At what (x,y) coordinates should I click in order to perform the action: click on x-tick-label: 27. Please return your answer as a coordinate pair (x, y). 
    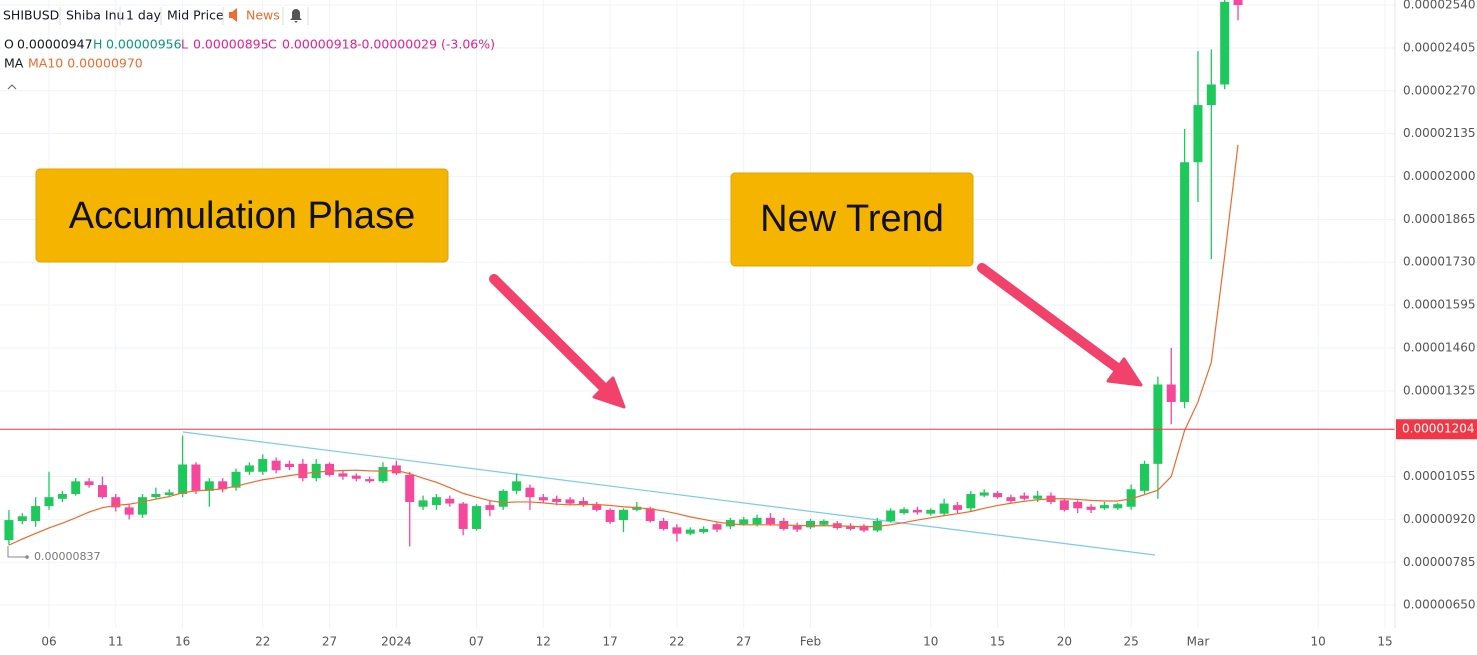
    Looking at the image, I should click on (743, 642).